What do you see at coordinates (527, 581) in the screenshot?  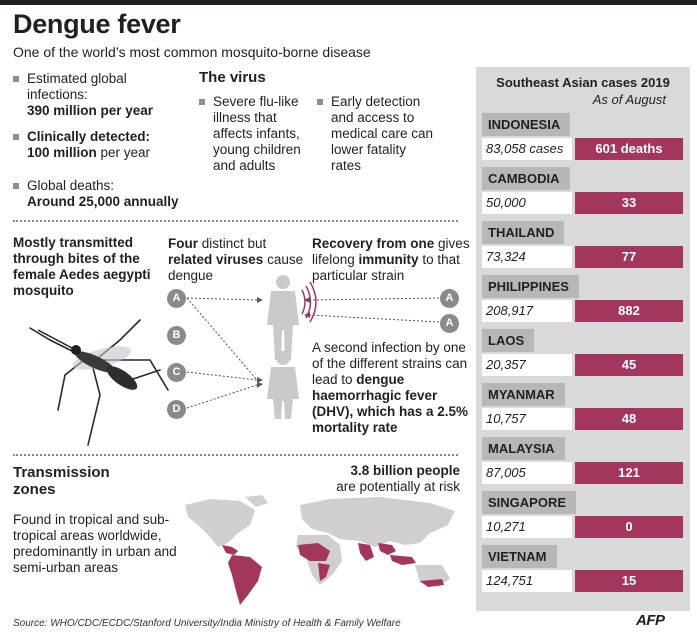 I see `country-cases: 124,751` at bounding box center [527, 581].